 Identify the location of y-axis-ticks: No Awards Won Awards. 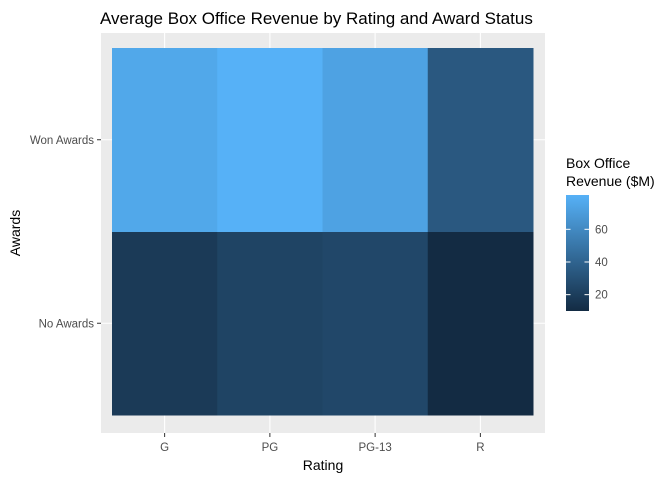
(65, 232).